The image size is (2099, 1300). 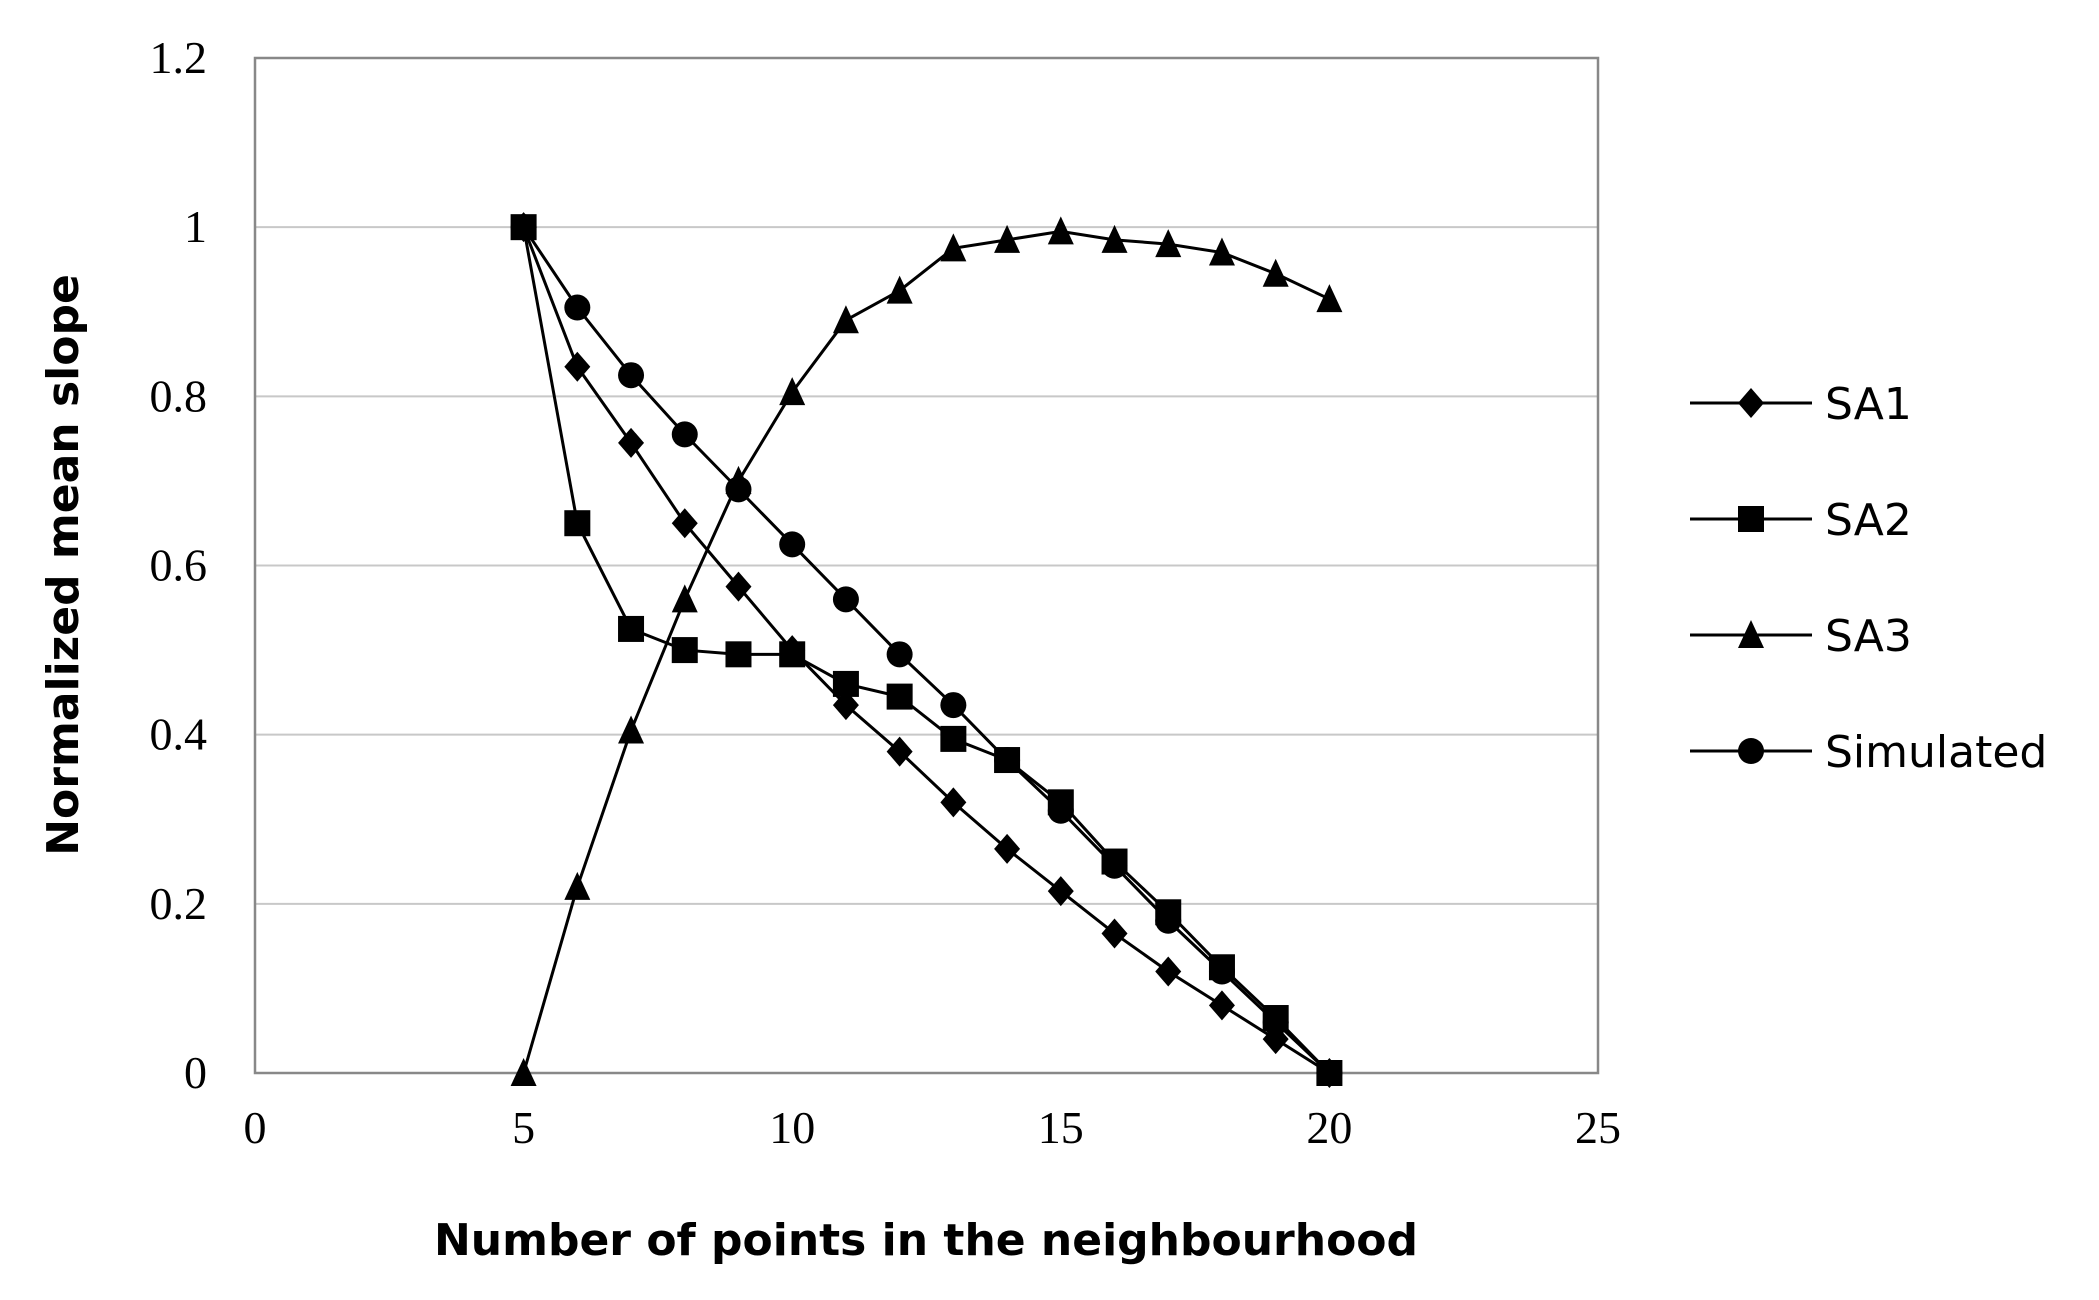 I want to click on x-axis-title: Number of points in the neighbourhood, so click(x=926, y=1240).